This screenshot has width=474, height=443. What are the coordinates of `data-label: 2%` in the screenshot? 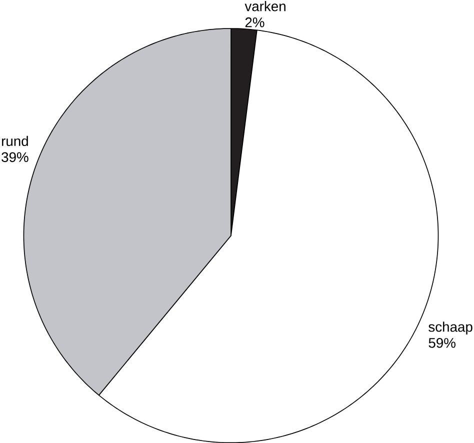 It's located at (254, 22).